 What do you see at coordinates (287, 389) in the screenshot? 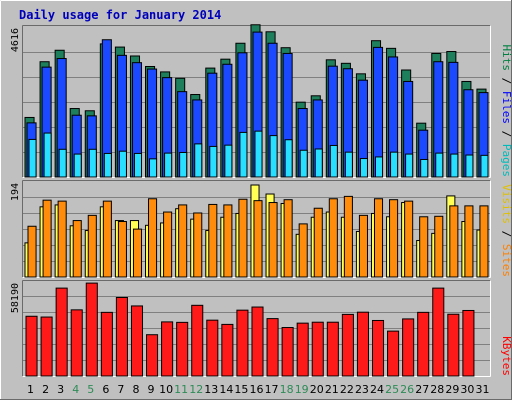
I see `x-tick-18: 18` at bounding box center [287, 389].